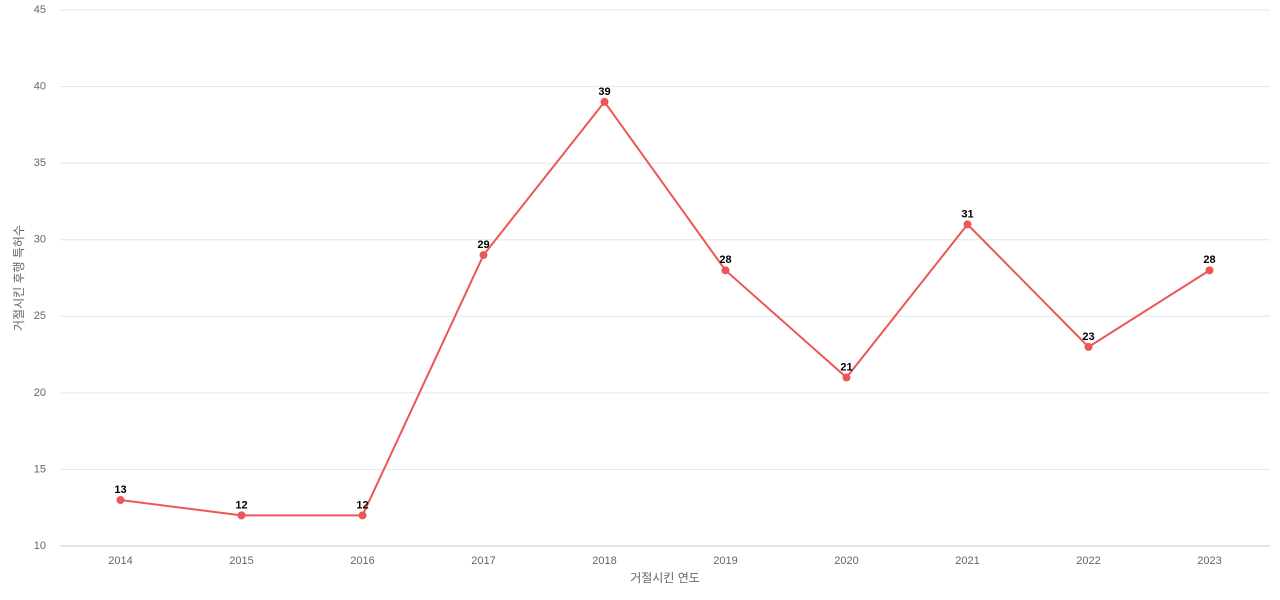 This screenshot has width=1280, height=600. I want to click on x-tick-label: 2023, so click(1209, 561).